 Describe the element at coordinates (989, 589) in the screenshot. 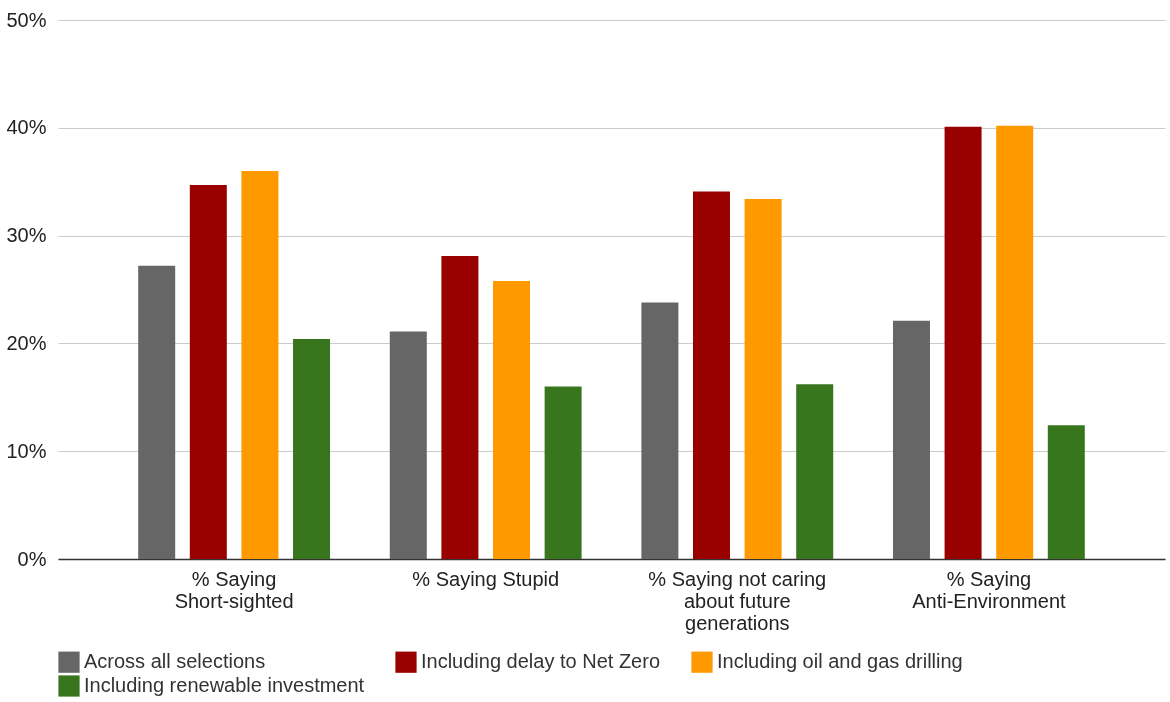

I see `x-tick-label: % Saying Anti-Environment` at that location.